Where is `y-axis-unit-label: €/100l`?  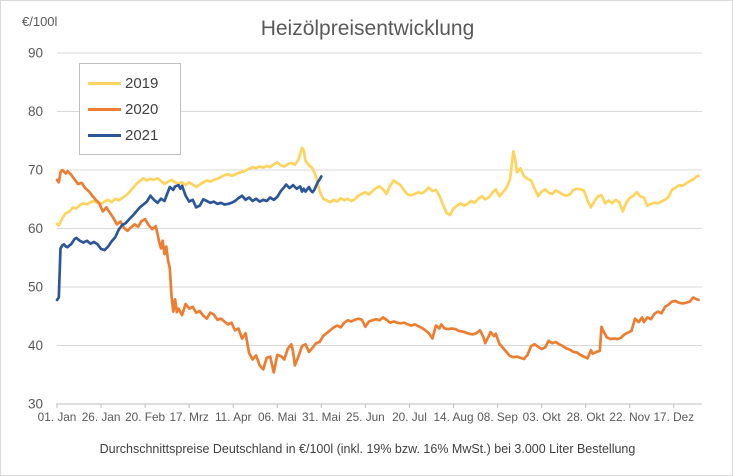
y-axis-unit-label: €/100l is located at coordinates (40, 21).